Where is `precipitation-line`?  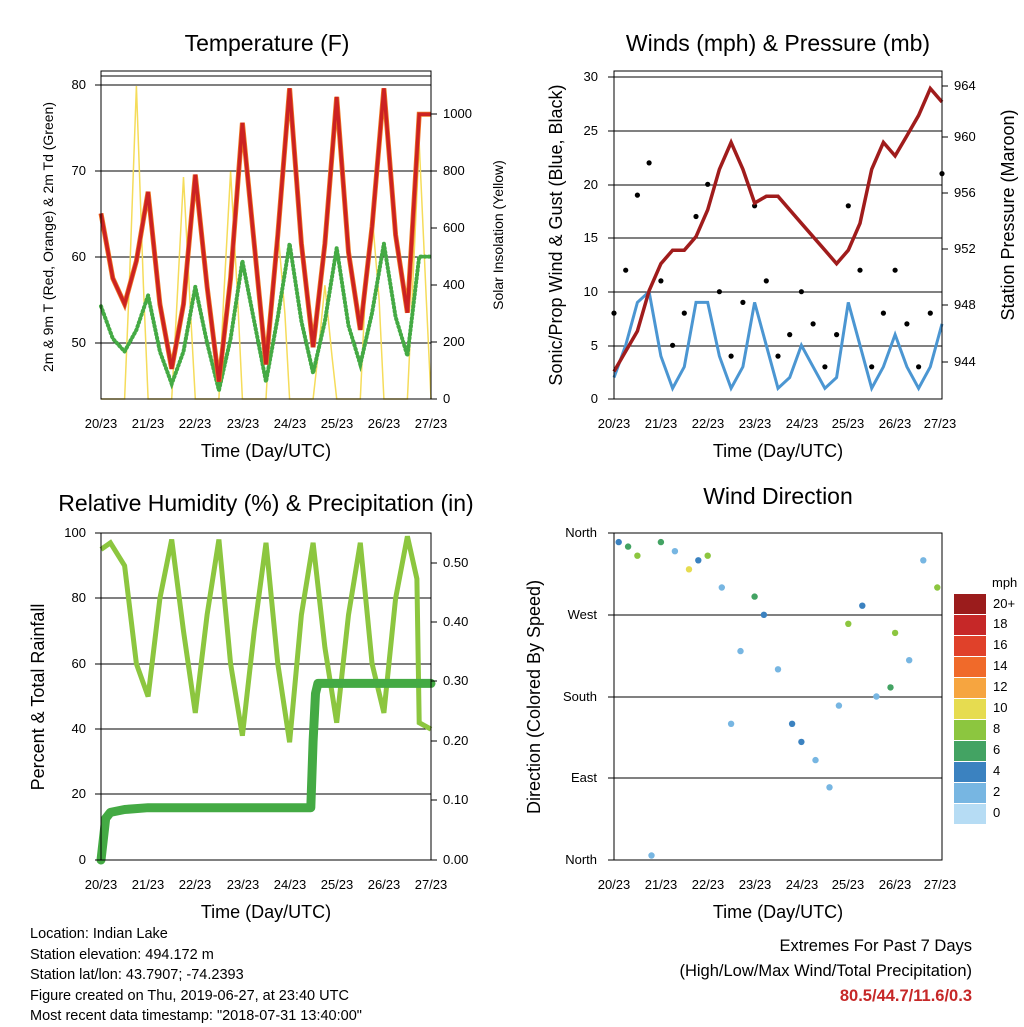 precipitation-line is located at coordinates (266, 771).